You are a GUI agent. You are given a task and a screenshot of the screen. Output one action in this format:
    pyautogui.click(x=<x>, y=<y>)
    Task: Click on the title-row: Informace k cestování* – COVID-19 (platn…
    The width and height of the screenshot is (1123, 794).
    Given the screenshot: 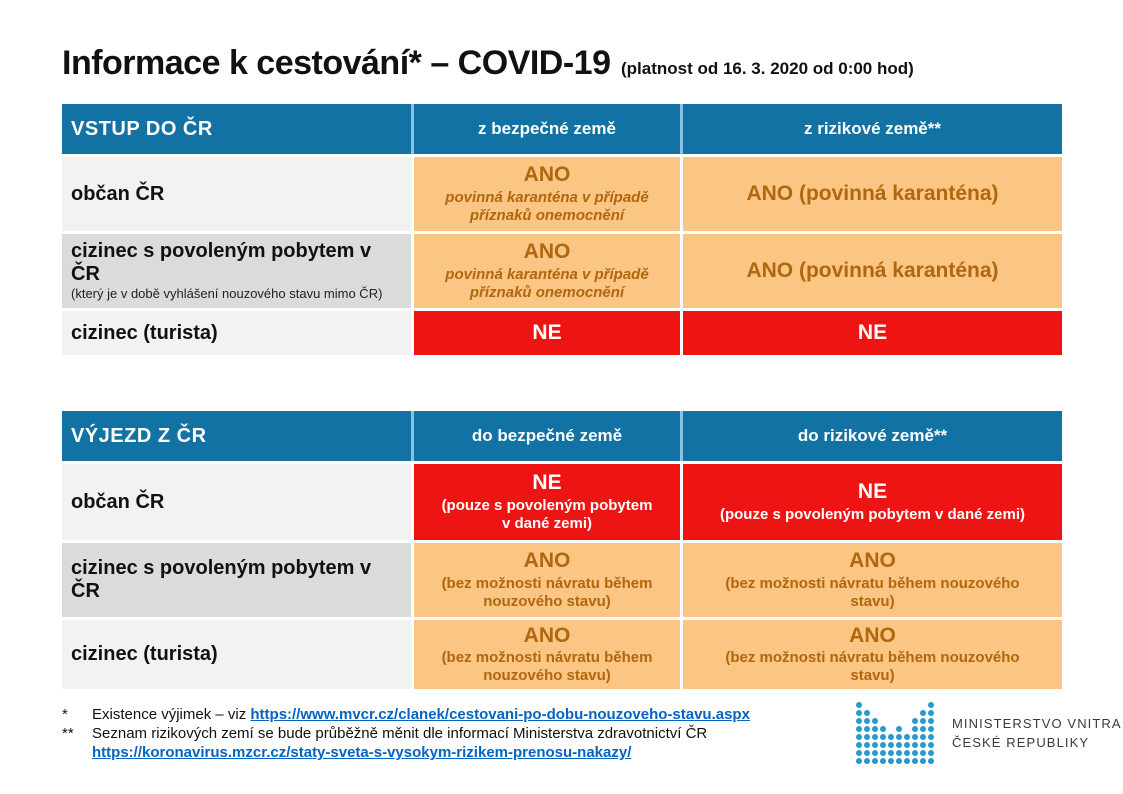 What is the action you would take?
    pyautogui.click(x=562, y=63)
    